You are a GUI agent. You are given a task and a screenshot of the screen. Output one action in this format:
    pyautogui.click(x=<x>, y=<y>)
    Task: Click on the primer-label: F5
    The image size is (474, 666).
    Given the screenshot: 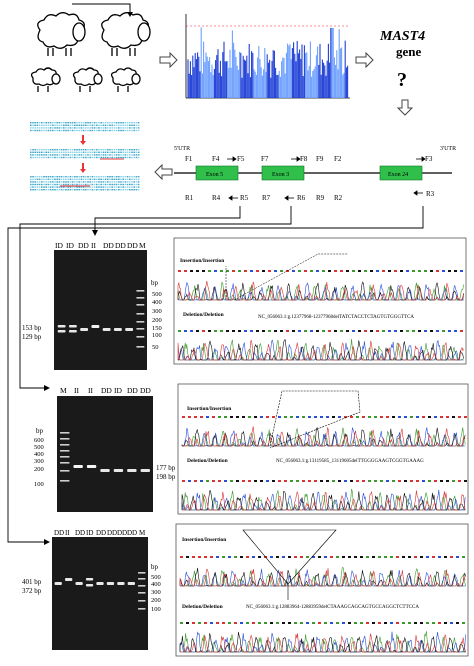 What is the action you would take?
    pyautogui.click(x=241, y=159)
    